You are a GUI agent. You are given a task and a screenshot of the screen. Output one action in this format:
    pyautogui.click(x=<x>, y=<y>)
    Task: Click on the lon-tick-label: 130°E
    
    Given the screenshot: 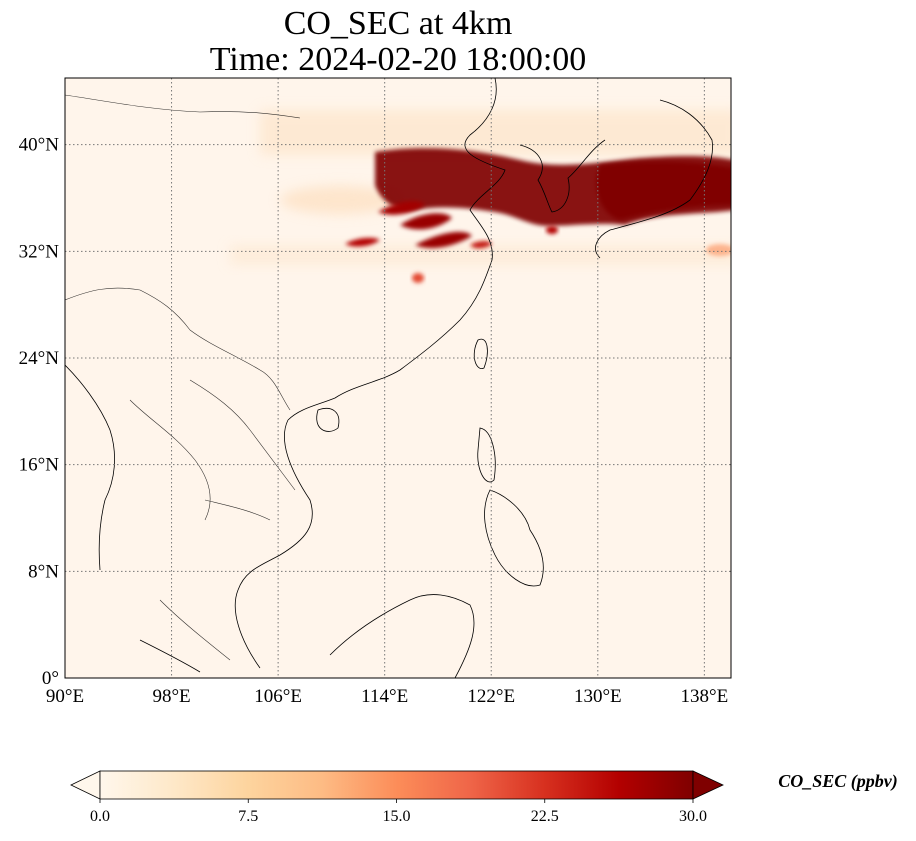 What is the action you would take?
    pyautogui.click(x=598, y=696)
    